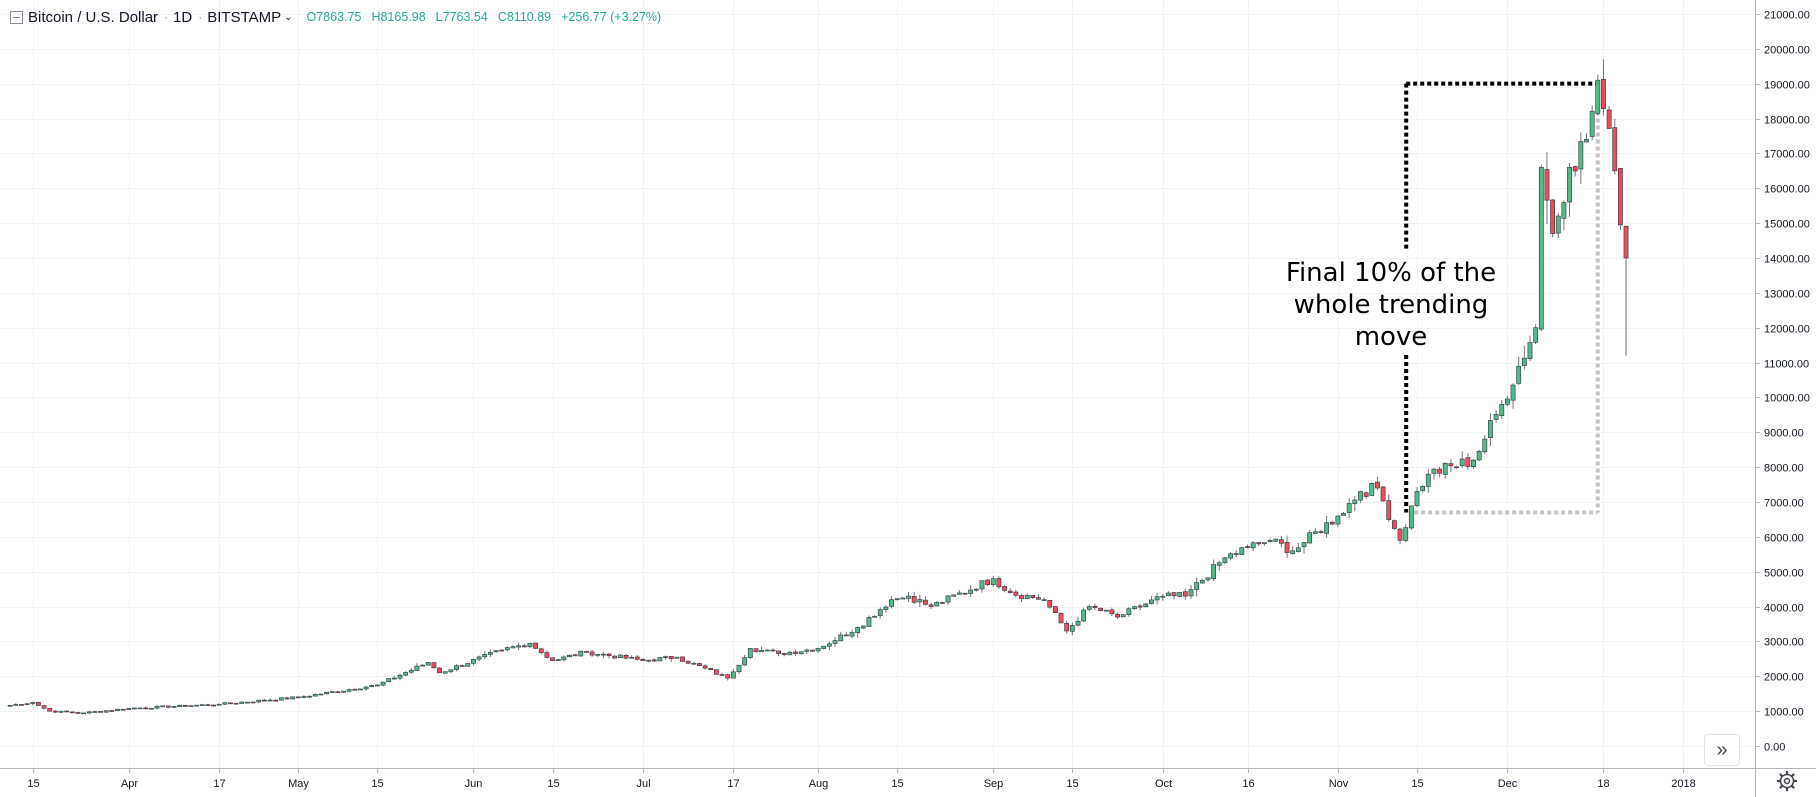 The image size is (1816, 797). I want to click on collapse-legend-icon, so click(16, 17).